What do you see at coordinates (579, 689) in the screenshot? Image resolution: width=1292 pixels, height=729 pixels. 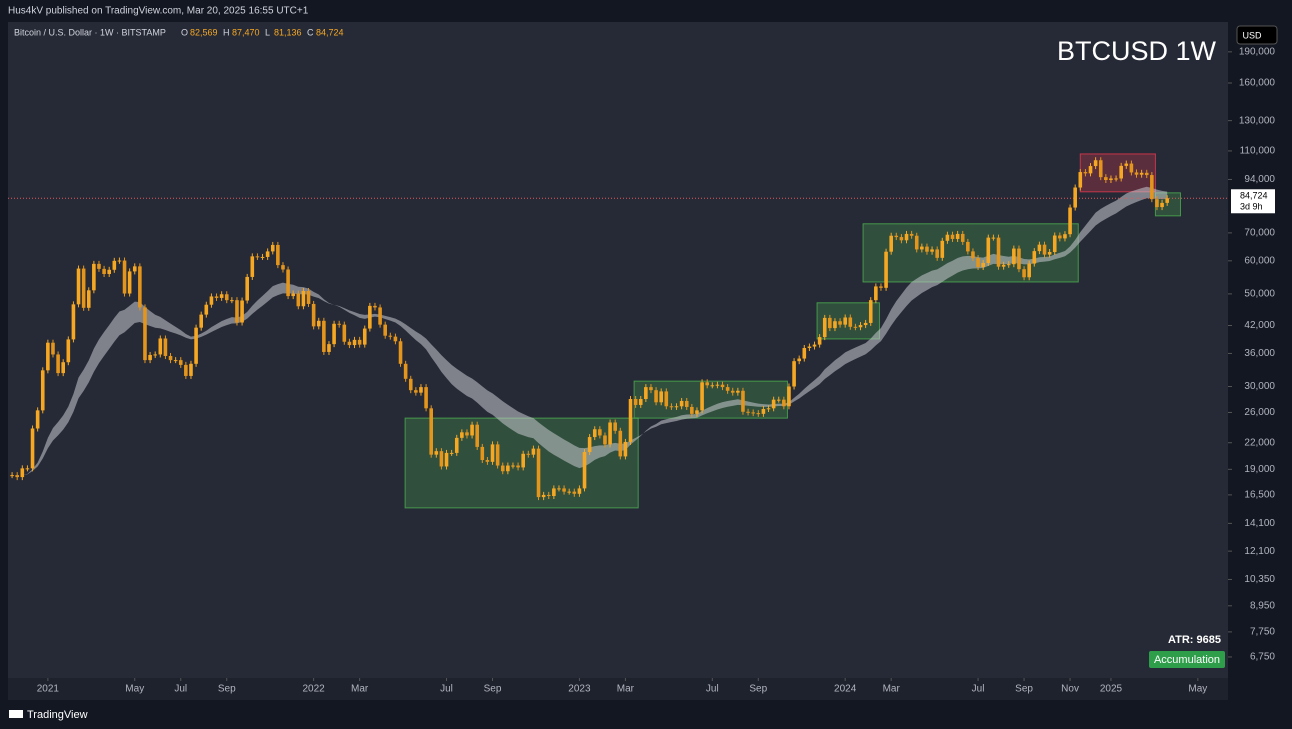 I see `x-tick-label: 2023` at bounding box center [579, 689].